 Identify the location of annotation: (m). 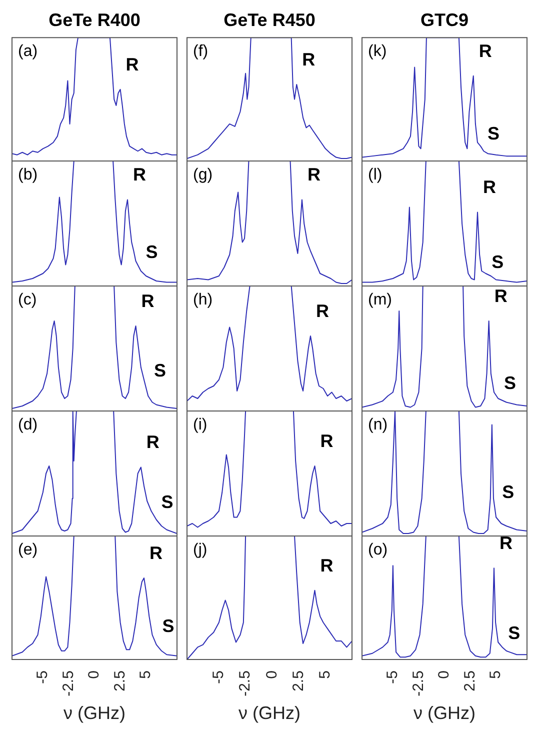
(380, 299).